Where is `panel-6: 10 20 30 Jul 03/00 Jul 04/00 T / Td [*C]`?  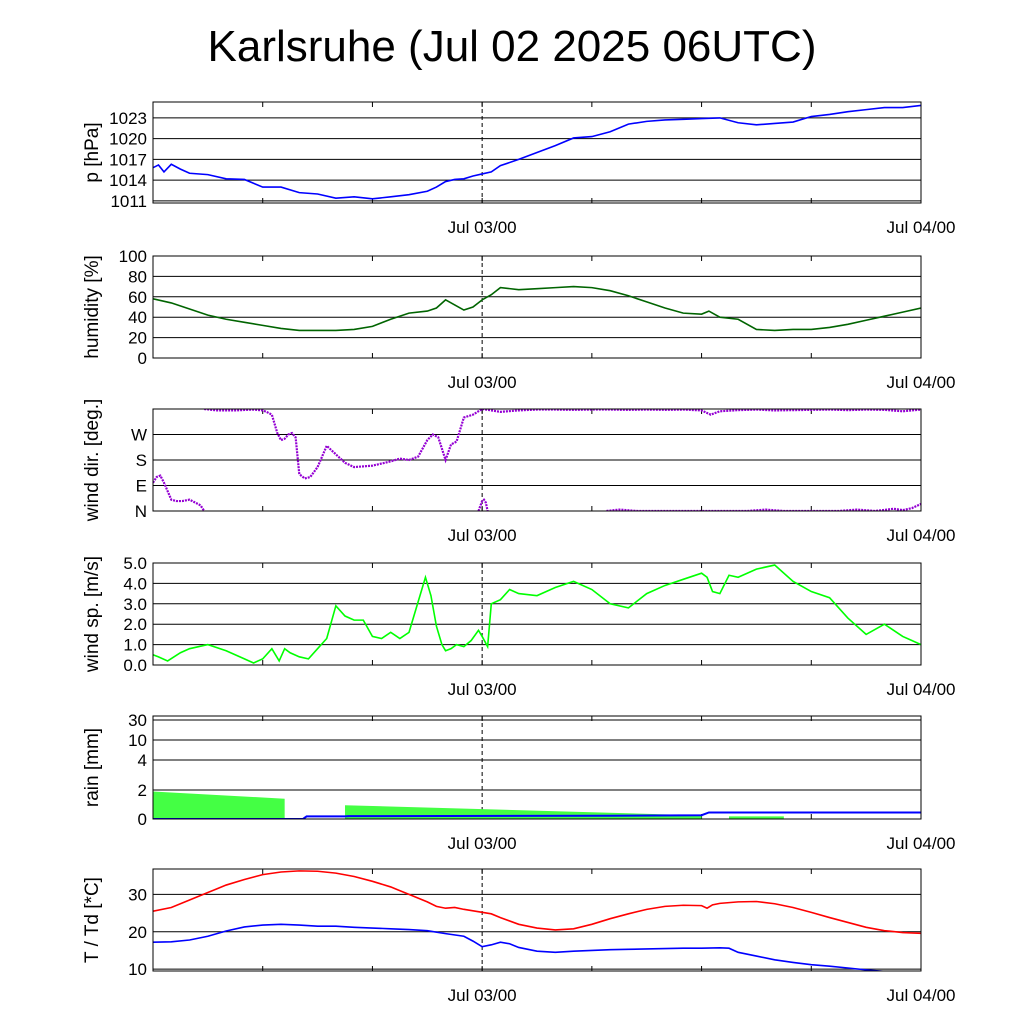 panel-6: 10 20 30 Jul 03/00 Jul 04/00 T / Td [*C] is located at coordinates (519, 936).